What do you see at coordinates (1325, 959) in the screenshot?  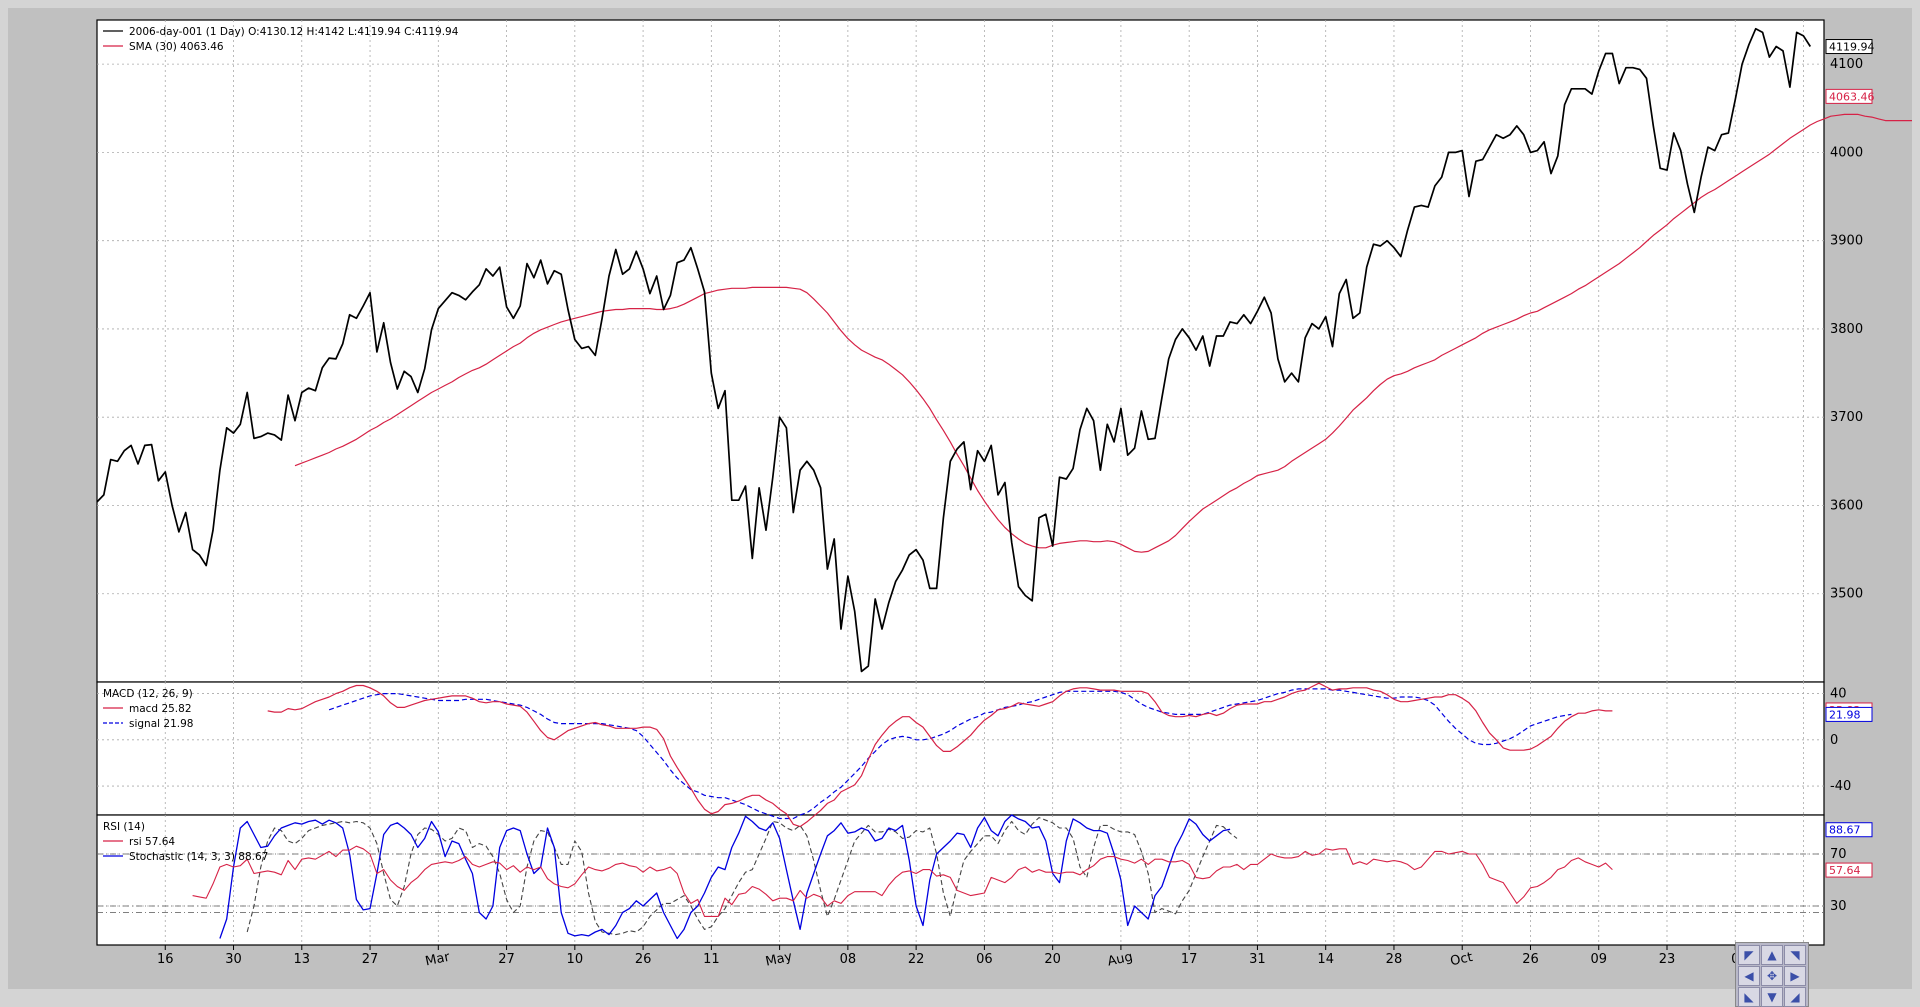 I see `x-tick-label: 14` at bounding box center [1325, 959].